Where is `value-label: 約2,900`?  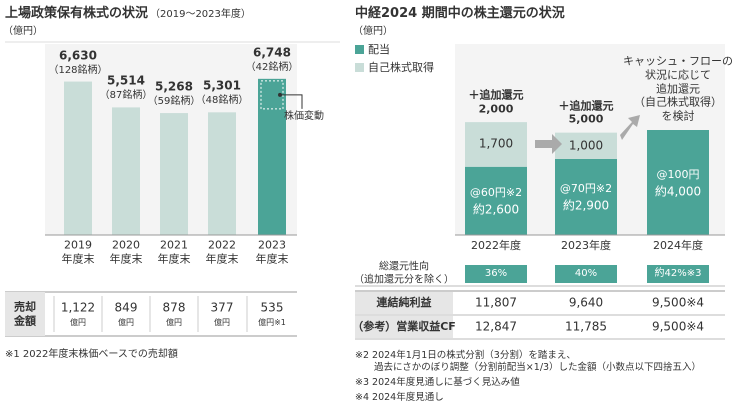
value-label: 約2,900 is located at coordinates (586, 205).